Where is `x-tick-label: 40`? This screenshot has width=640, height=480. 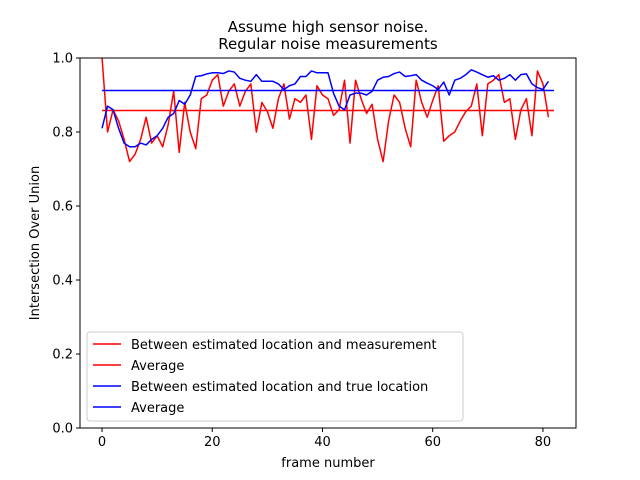 x-tick-label: 40 is located at coordinates (322, 442).